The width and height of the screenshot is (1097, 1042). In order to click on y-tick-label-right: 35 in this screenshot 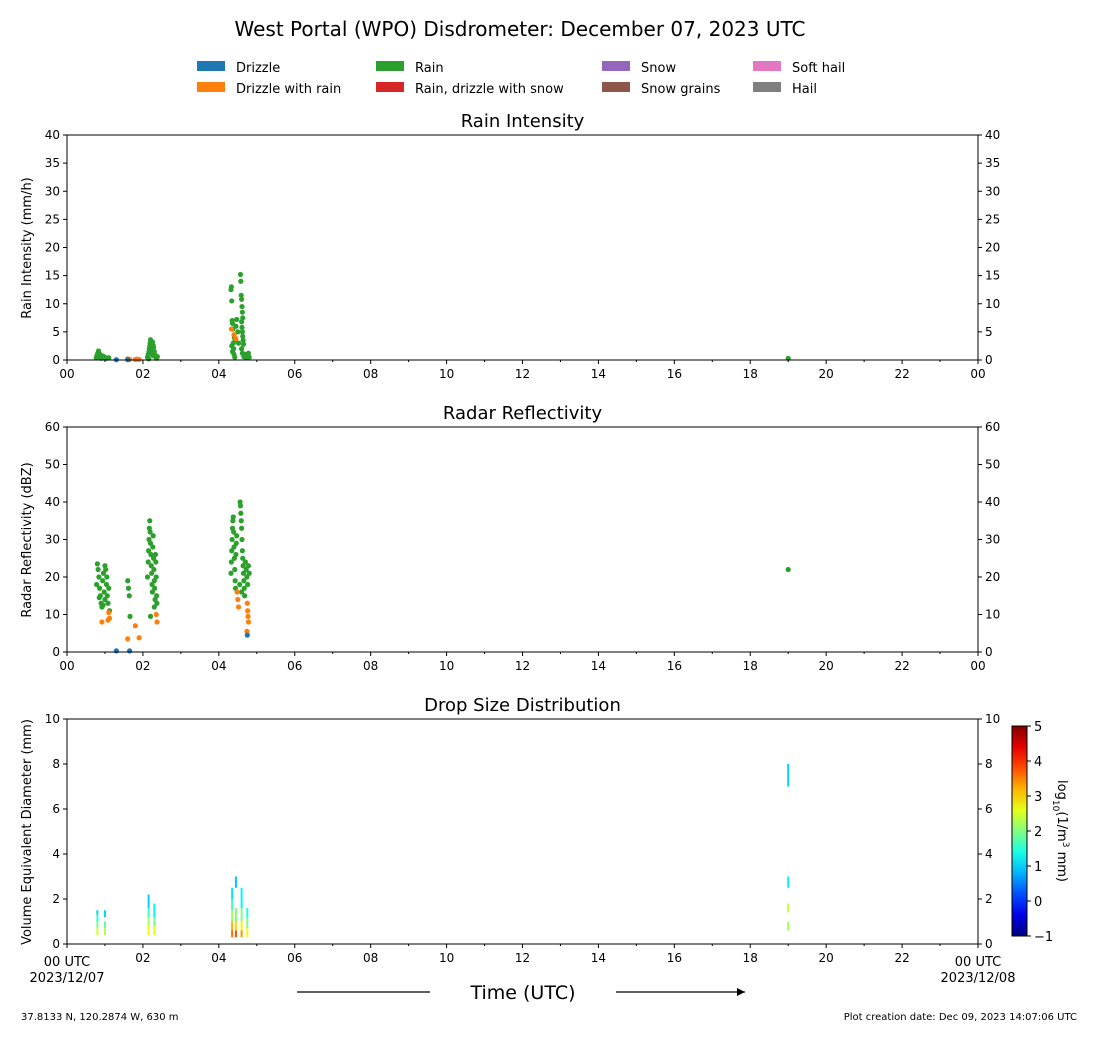, I will do `click(992, 163)`.